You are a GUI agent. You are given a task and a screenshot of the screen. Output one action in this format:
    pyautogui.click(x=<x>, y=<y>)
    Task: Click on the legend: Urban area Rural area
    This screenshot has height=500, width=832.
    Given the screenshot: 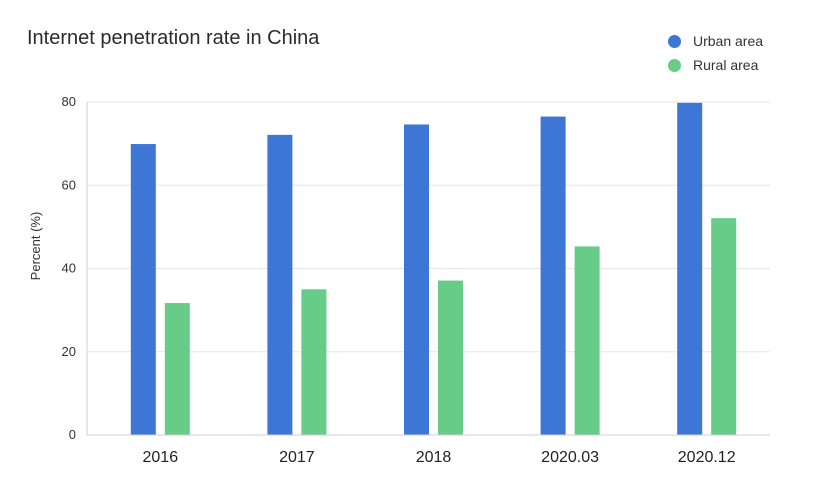 What is the action you would take?
    pyautogui.click(x=715, y=53)
    